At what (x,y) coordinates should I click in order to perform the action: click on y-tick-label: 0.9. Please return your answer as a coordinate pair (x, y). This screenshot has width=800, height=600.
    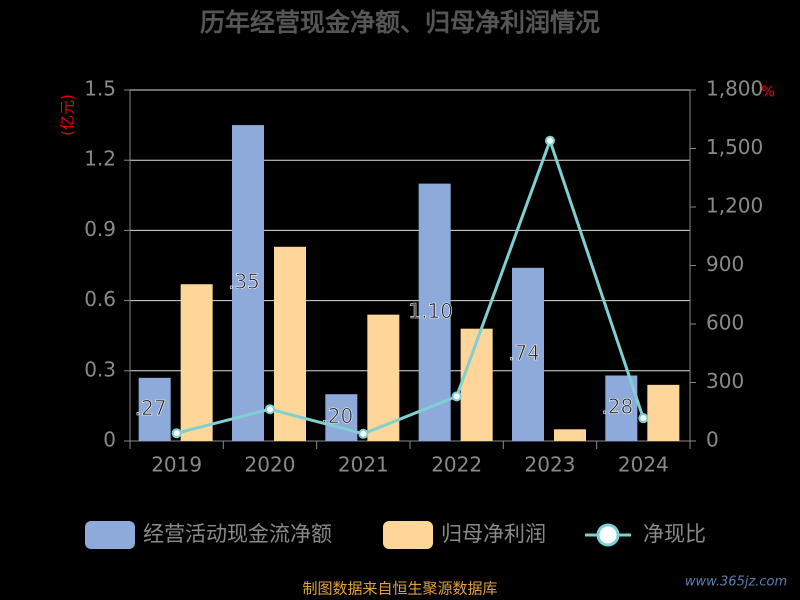
    Looking at the image, I should click on (100, 229).